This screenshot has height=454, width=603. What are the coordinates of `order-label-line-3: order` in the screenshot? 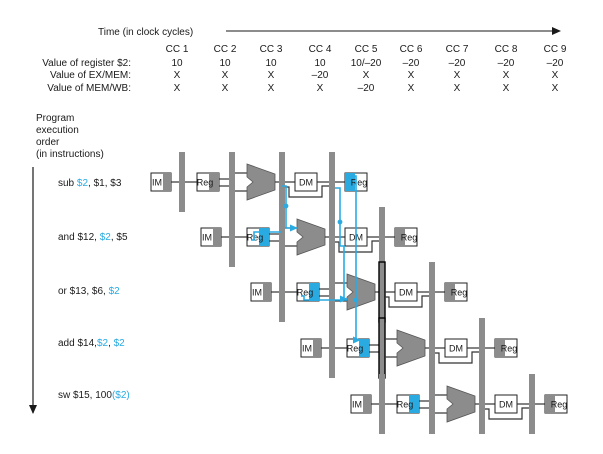 It's located at (48, 142).